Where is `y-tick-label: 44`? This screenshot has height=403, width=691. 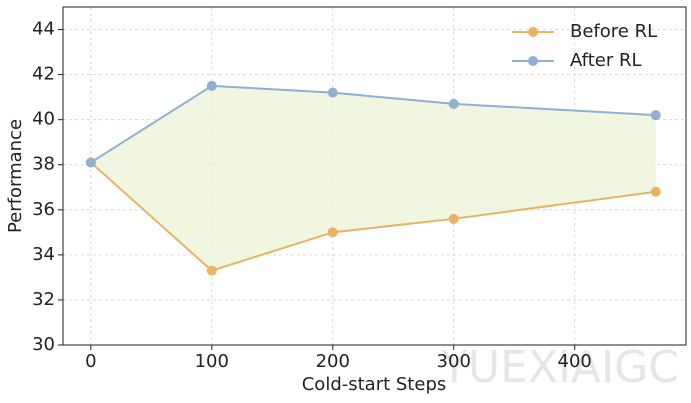
y-tick-label: 44 is located at coordinates (43, 29).